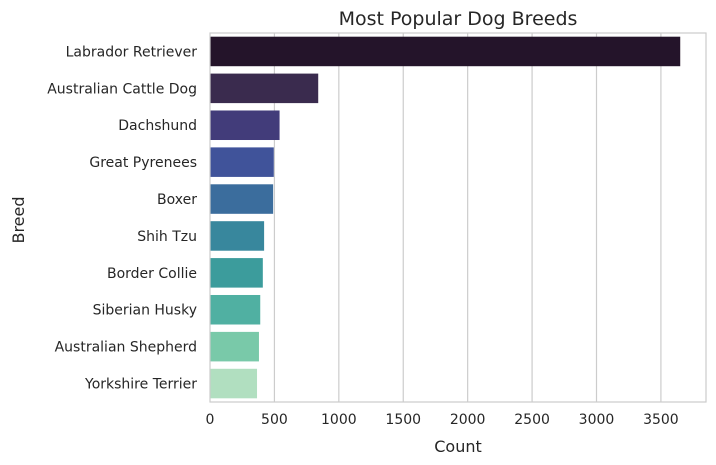 The width and height of the screenshot is (716, 465). What do you see at coordinates (132, 52) in the screenshot?
I see `y-tick-label: Labrador Retriever` at bounding box center [132, 52].